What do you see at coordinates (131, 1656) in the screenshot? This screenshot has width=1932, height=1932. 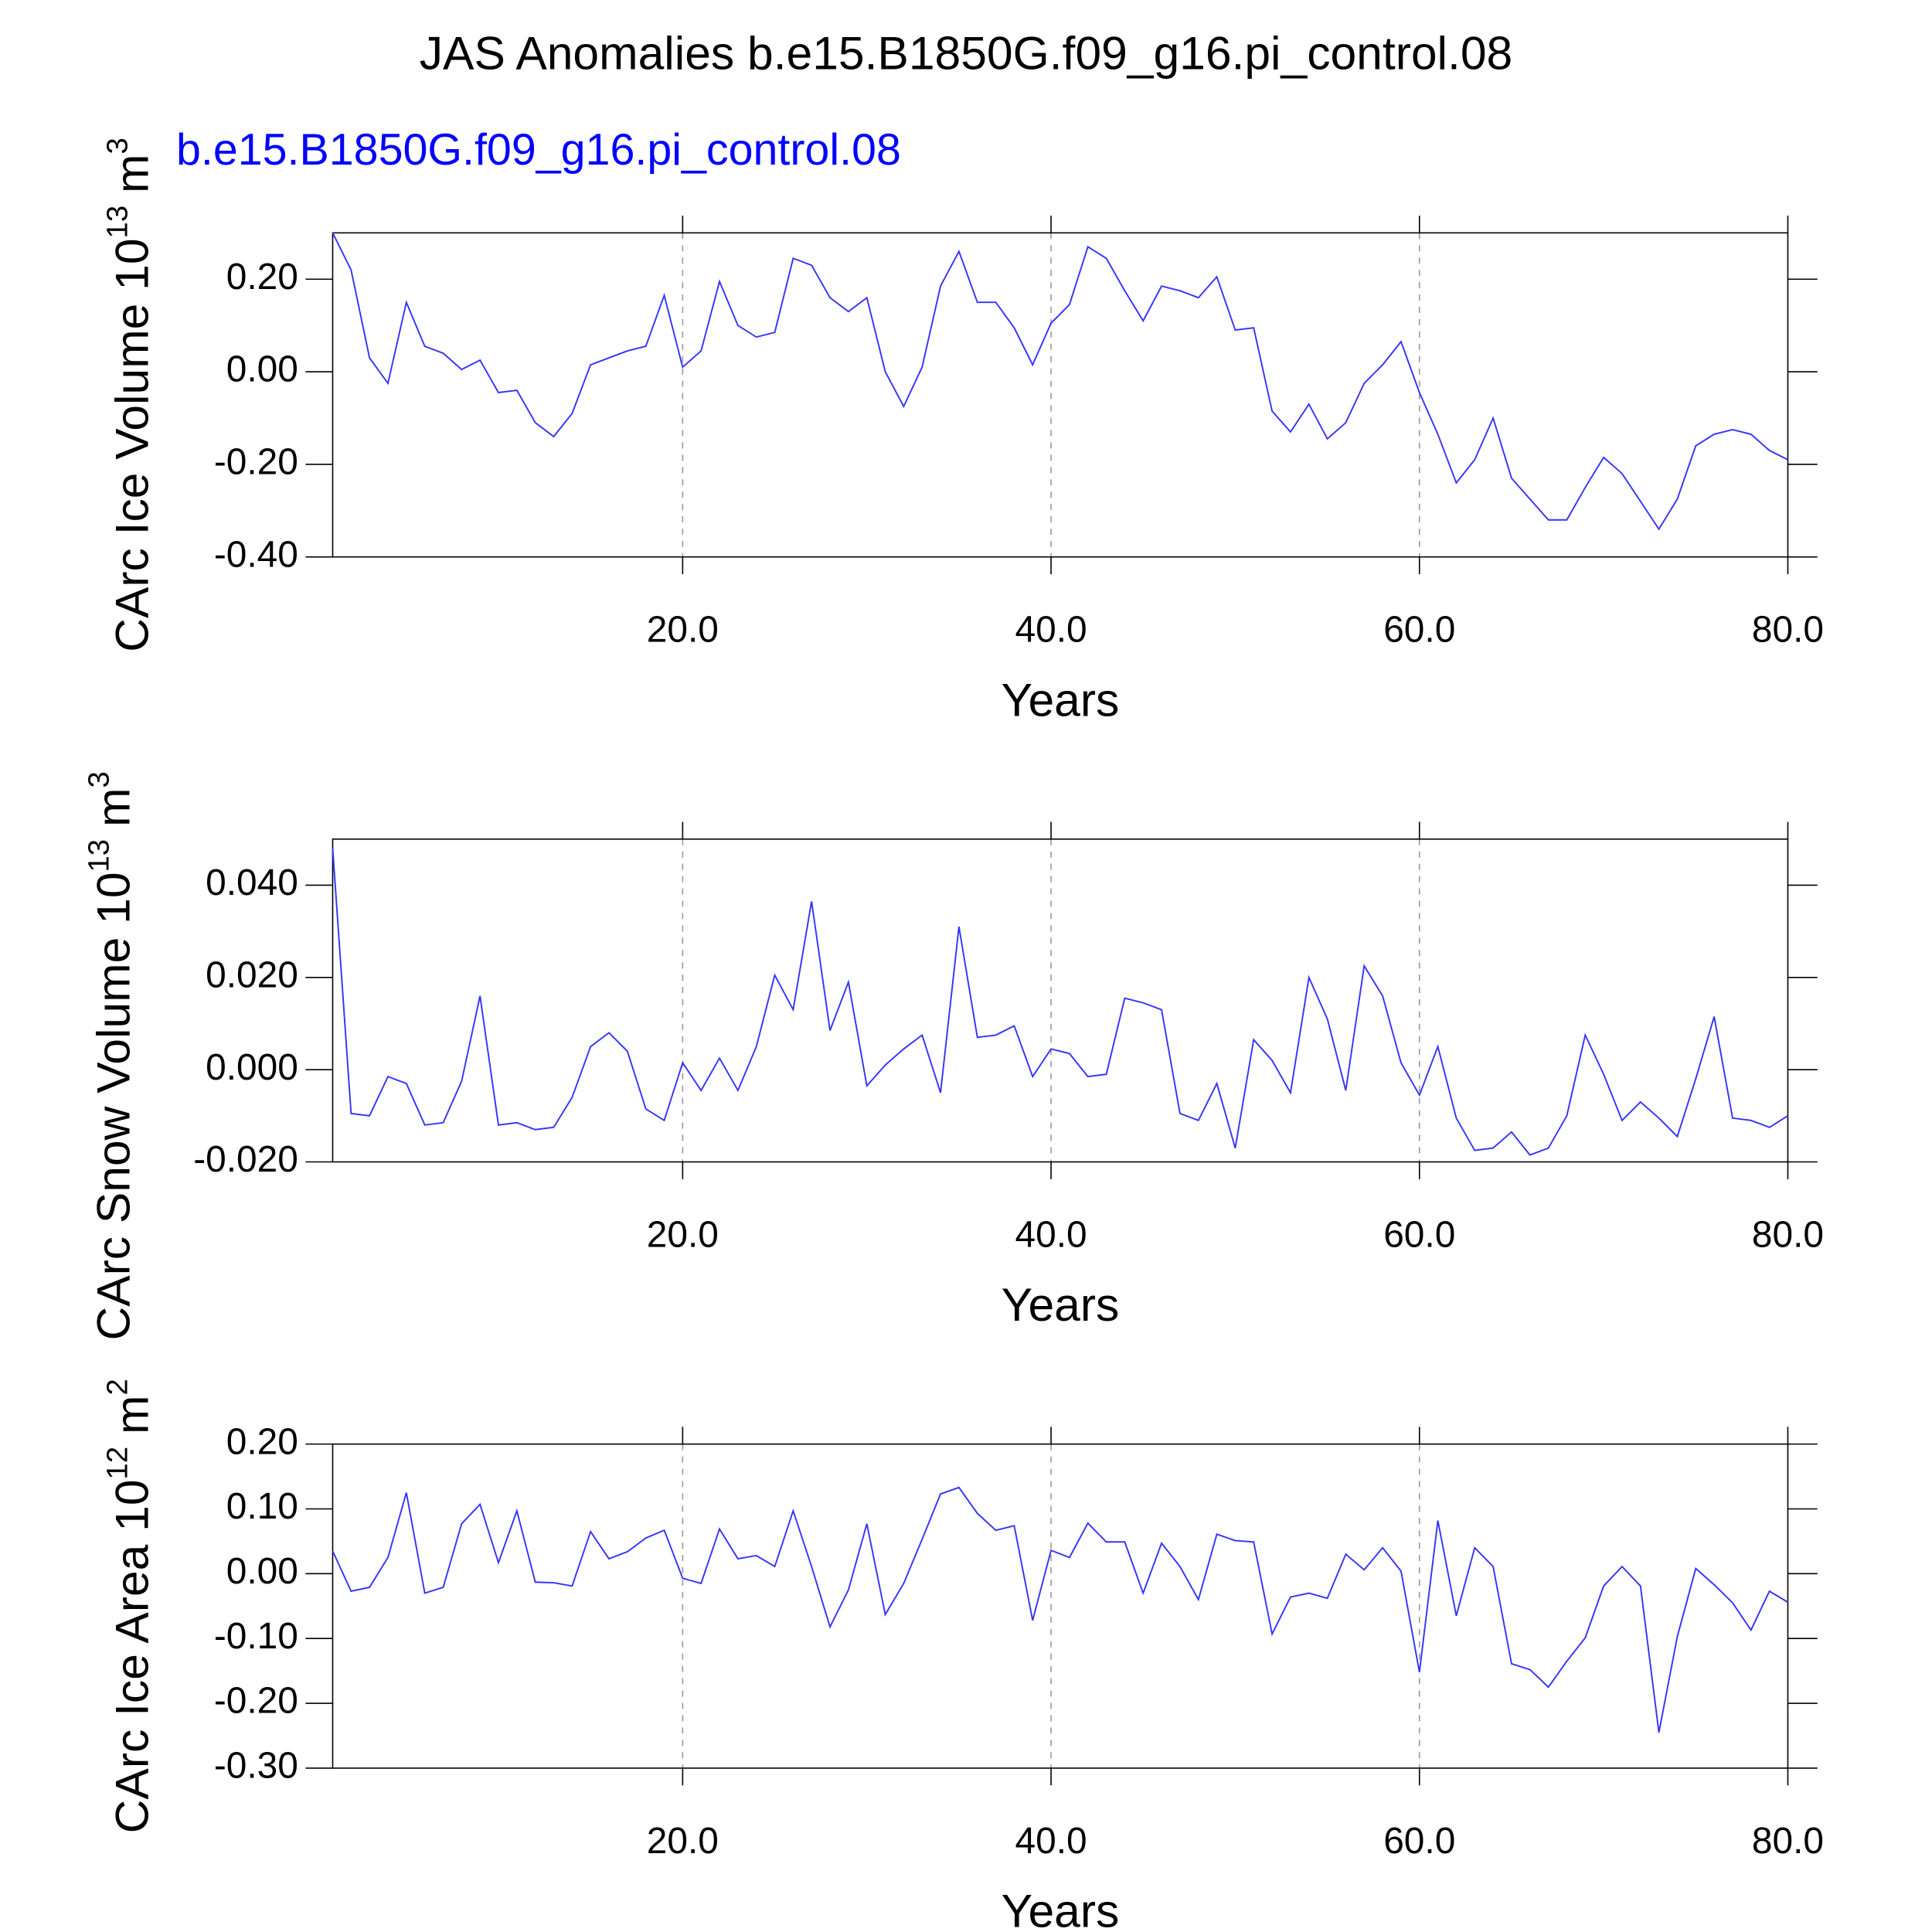 I see `y-axis-title-part: CArc Ice Area 10` at bounding box center [131, 1656].